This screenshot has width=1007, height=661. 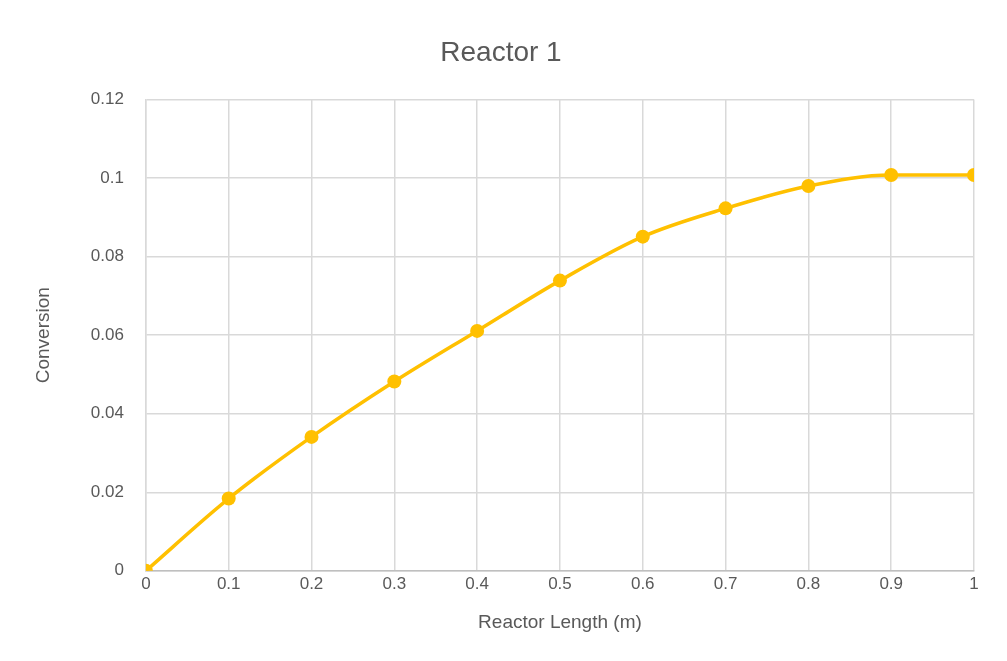 I want to click on x-tick-label: 0.7, so click(x=725, y=583).